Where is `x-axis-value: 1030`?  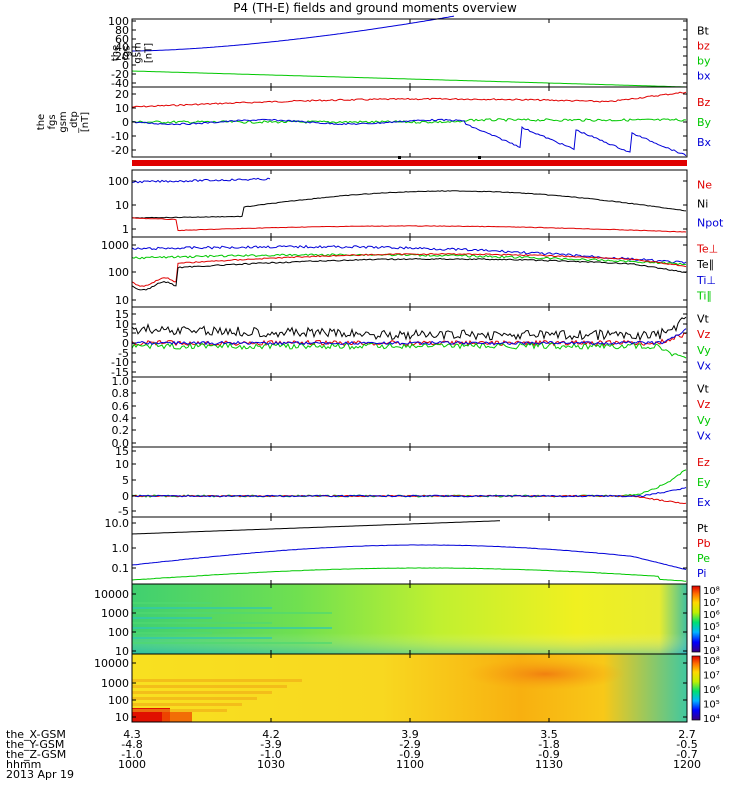 x-axis-value: 1030 is located at coordinates (271, 764).